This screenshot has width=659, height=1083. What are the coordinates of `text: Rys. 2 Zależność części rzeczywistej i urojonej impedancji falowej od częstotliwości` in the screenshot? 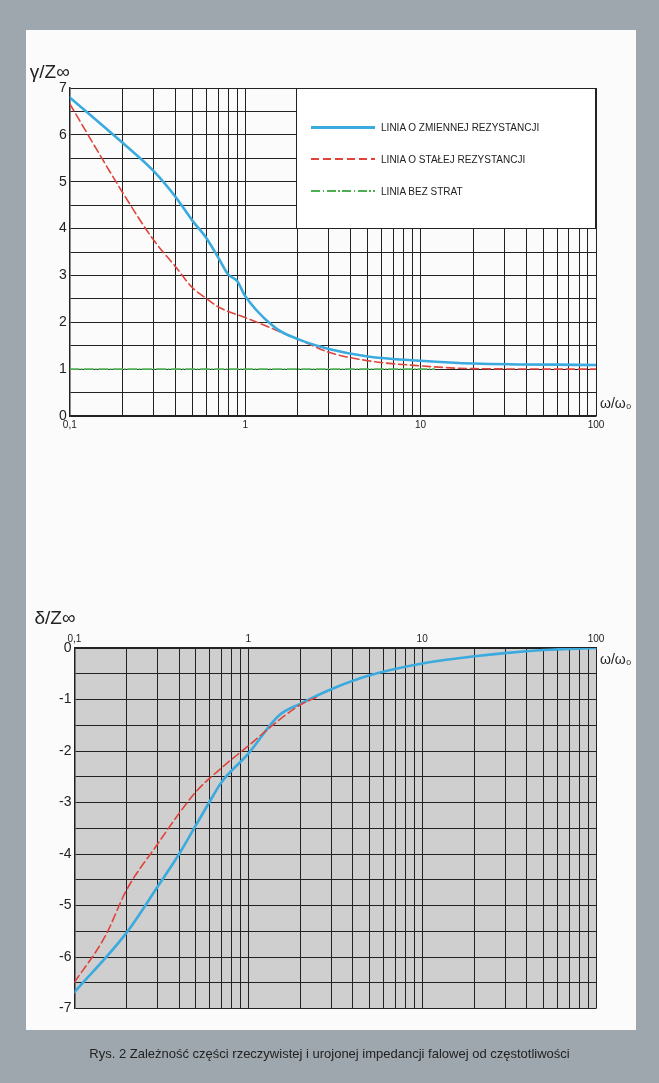 It's located at (329, 1053).